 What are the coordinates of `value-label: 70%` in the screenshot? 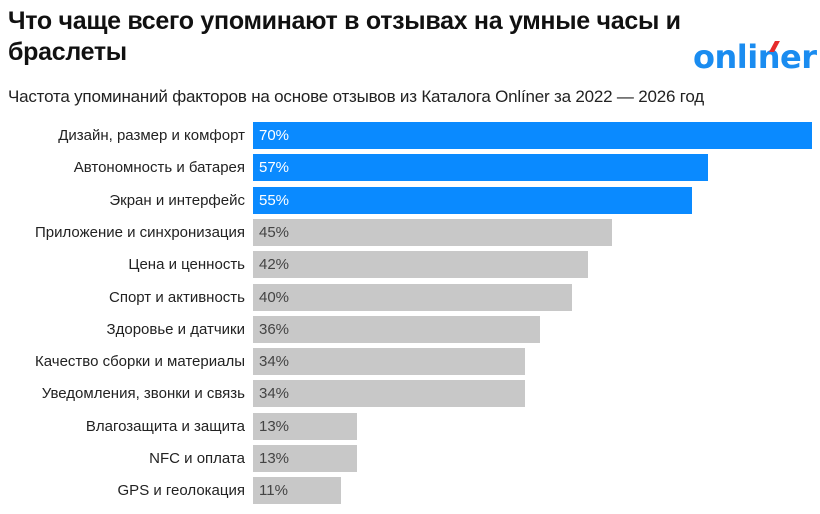 It's located at (274, 135).